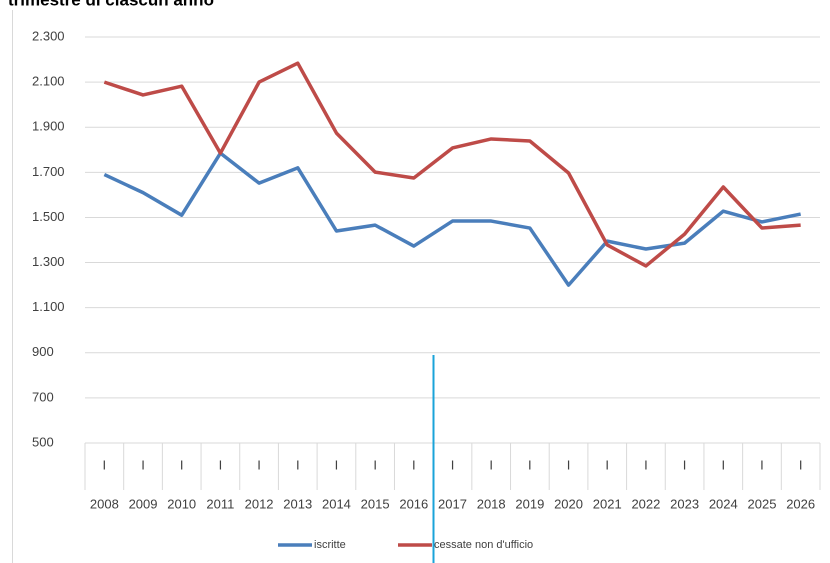 The height and width of the screenshot is (563, 830). What do you see at coordinates (491, 503) in the screenshot?
I see `x-tick-label: 2018` at bounding box center [491, 503].